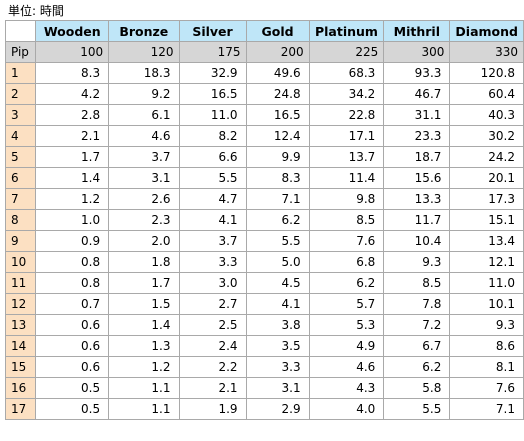 This screenshot has height=441, width=524. I want to click on hours-cell: 8.6, so click(486, 346).